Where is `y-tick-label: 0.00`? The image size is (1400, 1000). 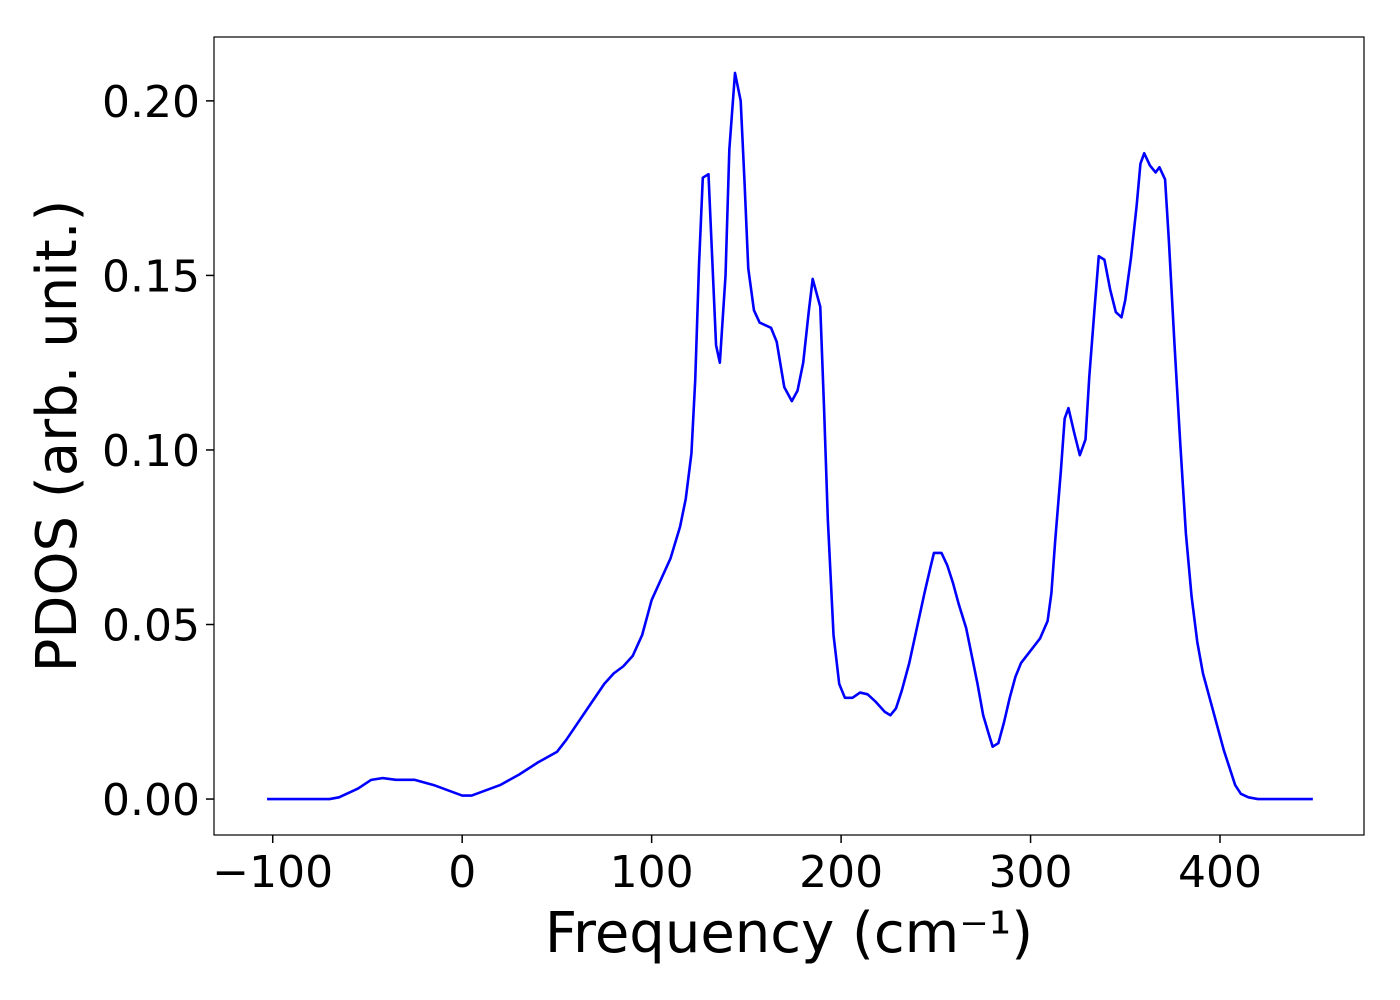 y-tick-label: 0.00 is located at coordinates (151, 800).